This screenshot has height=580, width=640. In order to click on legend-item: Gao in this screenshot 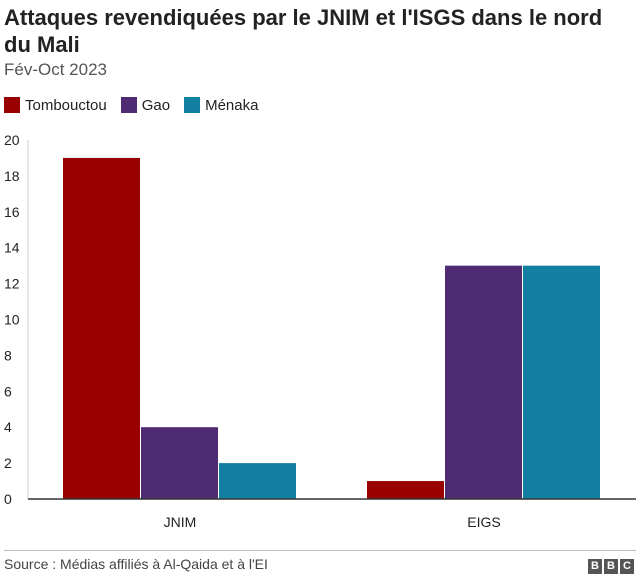, I will do `click(145, 105)`.